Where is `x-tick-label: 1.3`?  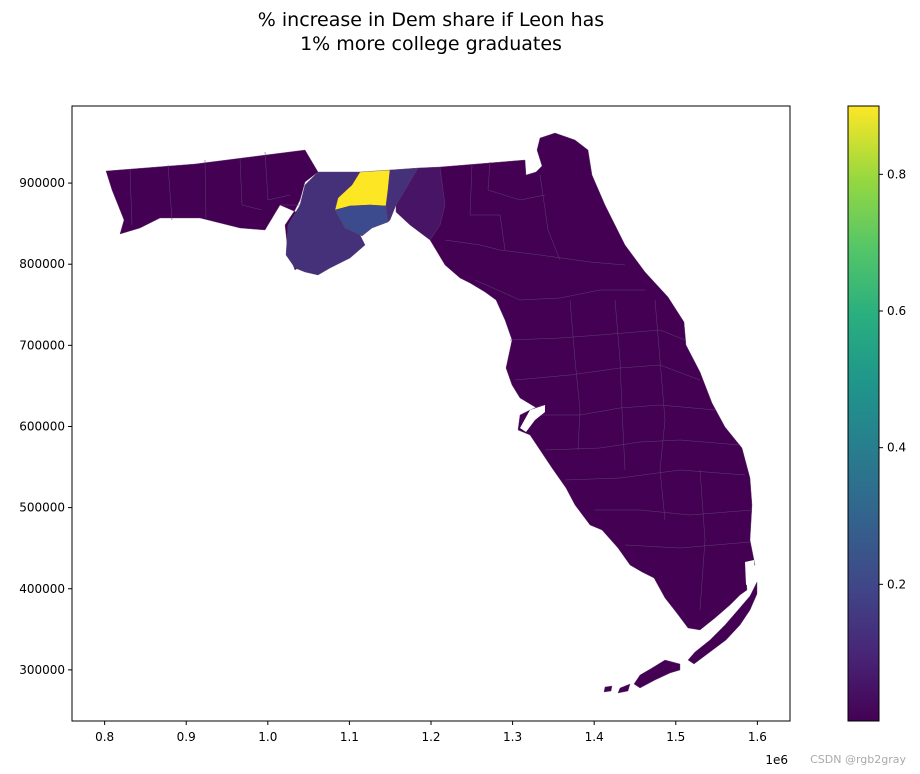 x-tick-label: 1.3 is located at coordinates (512, 737).